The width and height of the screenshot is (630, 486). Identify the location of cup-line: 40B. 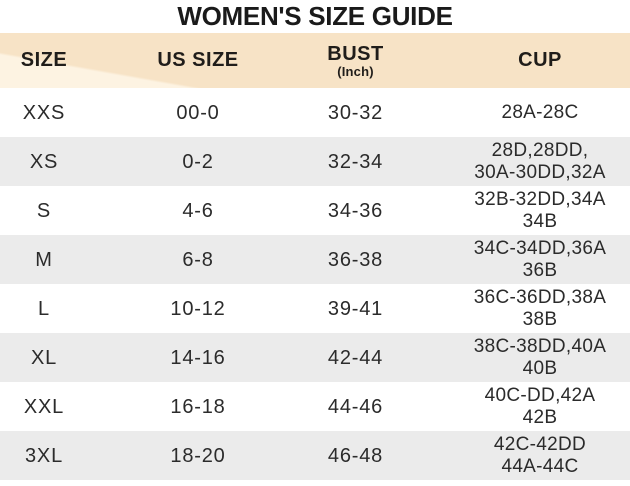
(540, 368).